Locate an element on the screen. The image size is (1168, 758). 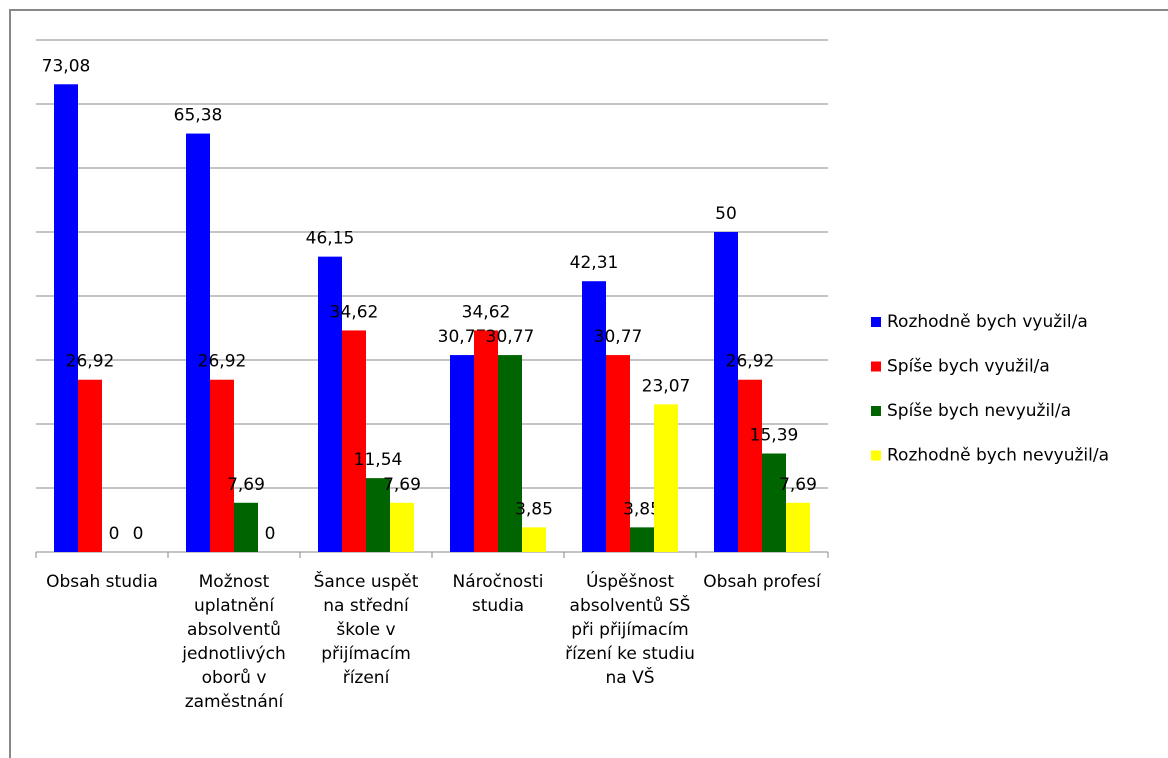
legend-label: Spíše bych využil/a is located at coordinates (968, 367).